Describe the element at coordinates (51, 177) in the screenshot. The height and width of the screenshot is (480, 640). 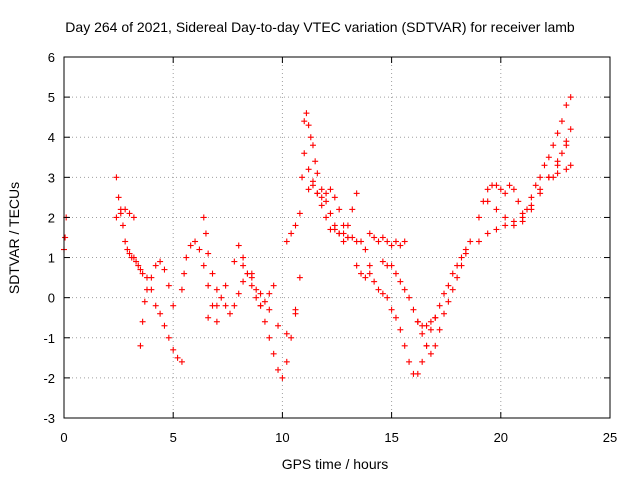
I see `y-tick-label: 3` at that location.